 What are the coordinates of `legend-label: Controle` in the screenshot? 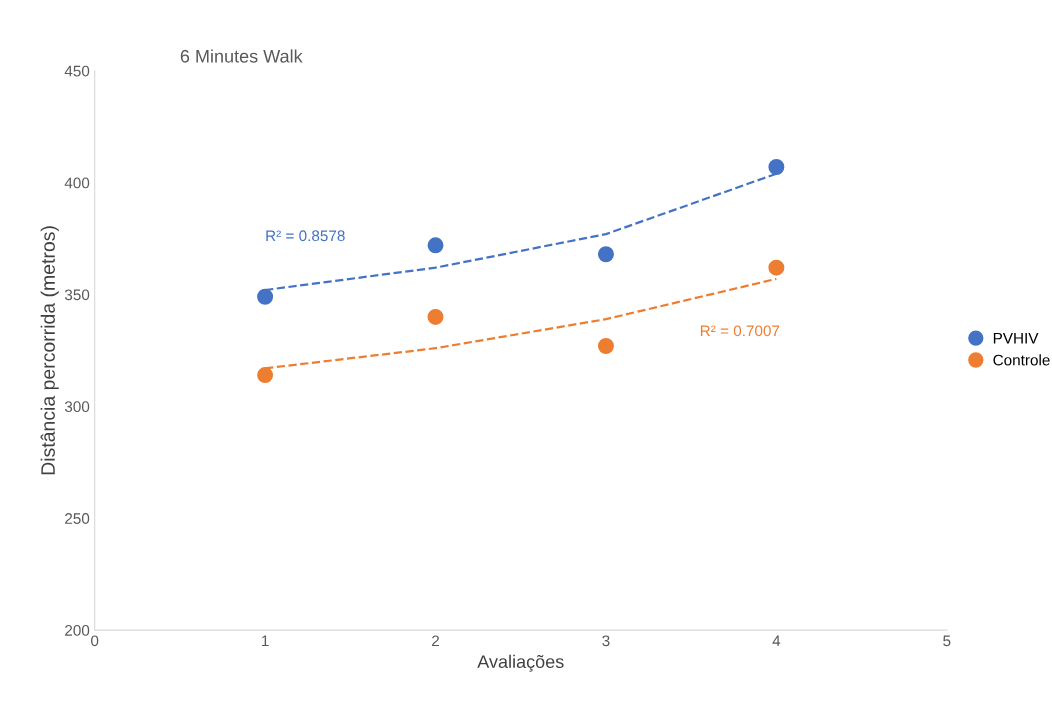 It's located at (1021, 360).